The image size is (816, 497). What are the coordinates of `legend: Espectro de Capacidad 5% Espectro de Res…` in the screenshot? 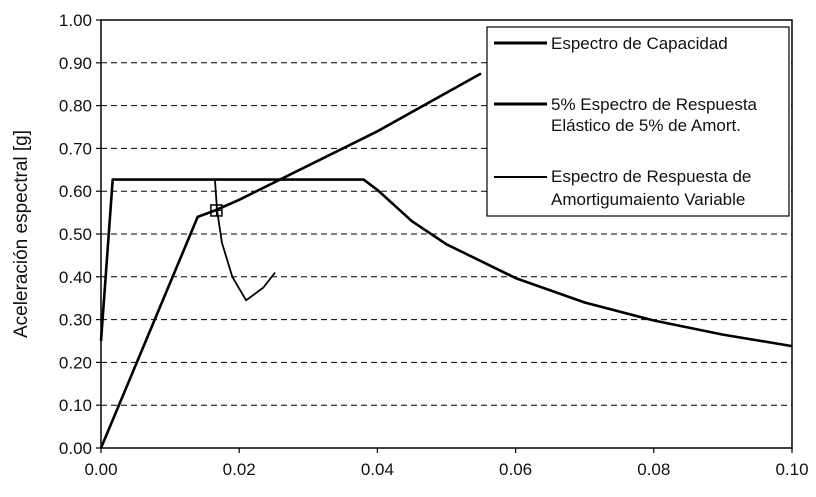 It's located at (638, 121).